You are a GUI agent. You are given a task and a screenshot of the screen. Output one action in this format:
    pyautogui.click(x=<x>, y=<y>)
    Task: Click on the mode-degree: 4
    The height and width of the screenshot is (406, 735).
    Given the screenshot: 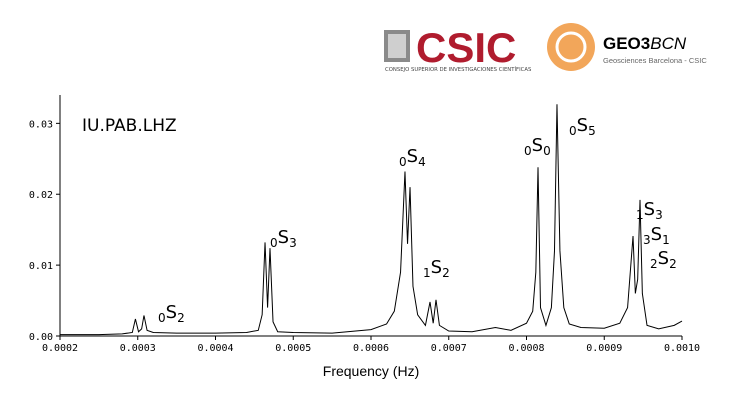 What is the action you would take?
    pyautogui.click(x=422, y=162)
    